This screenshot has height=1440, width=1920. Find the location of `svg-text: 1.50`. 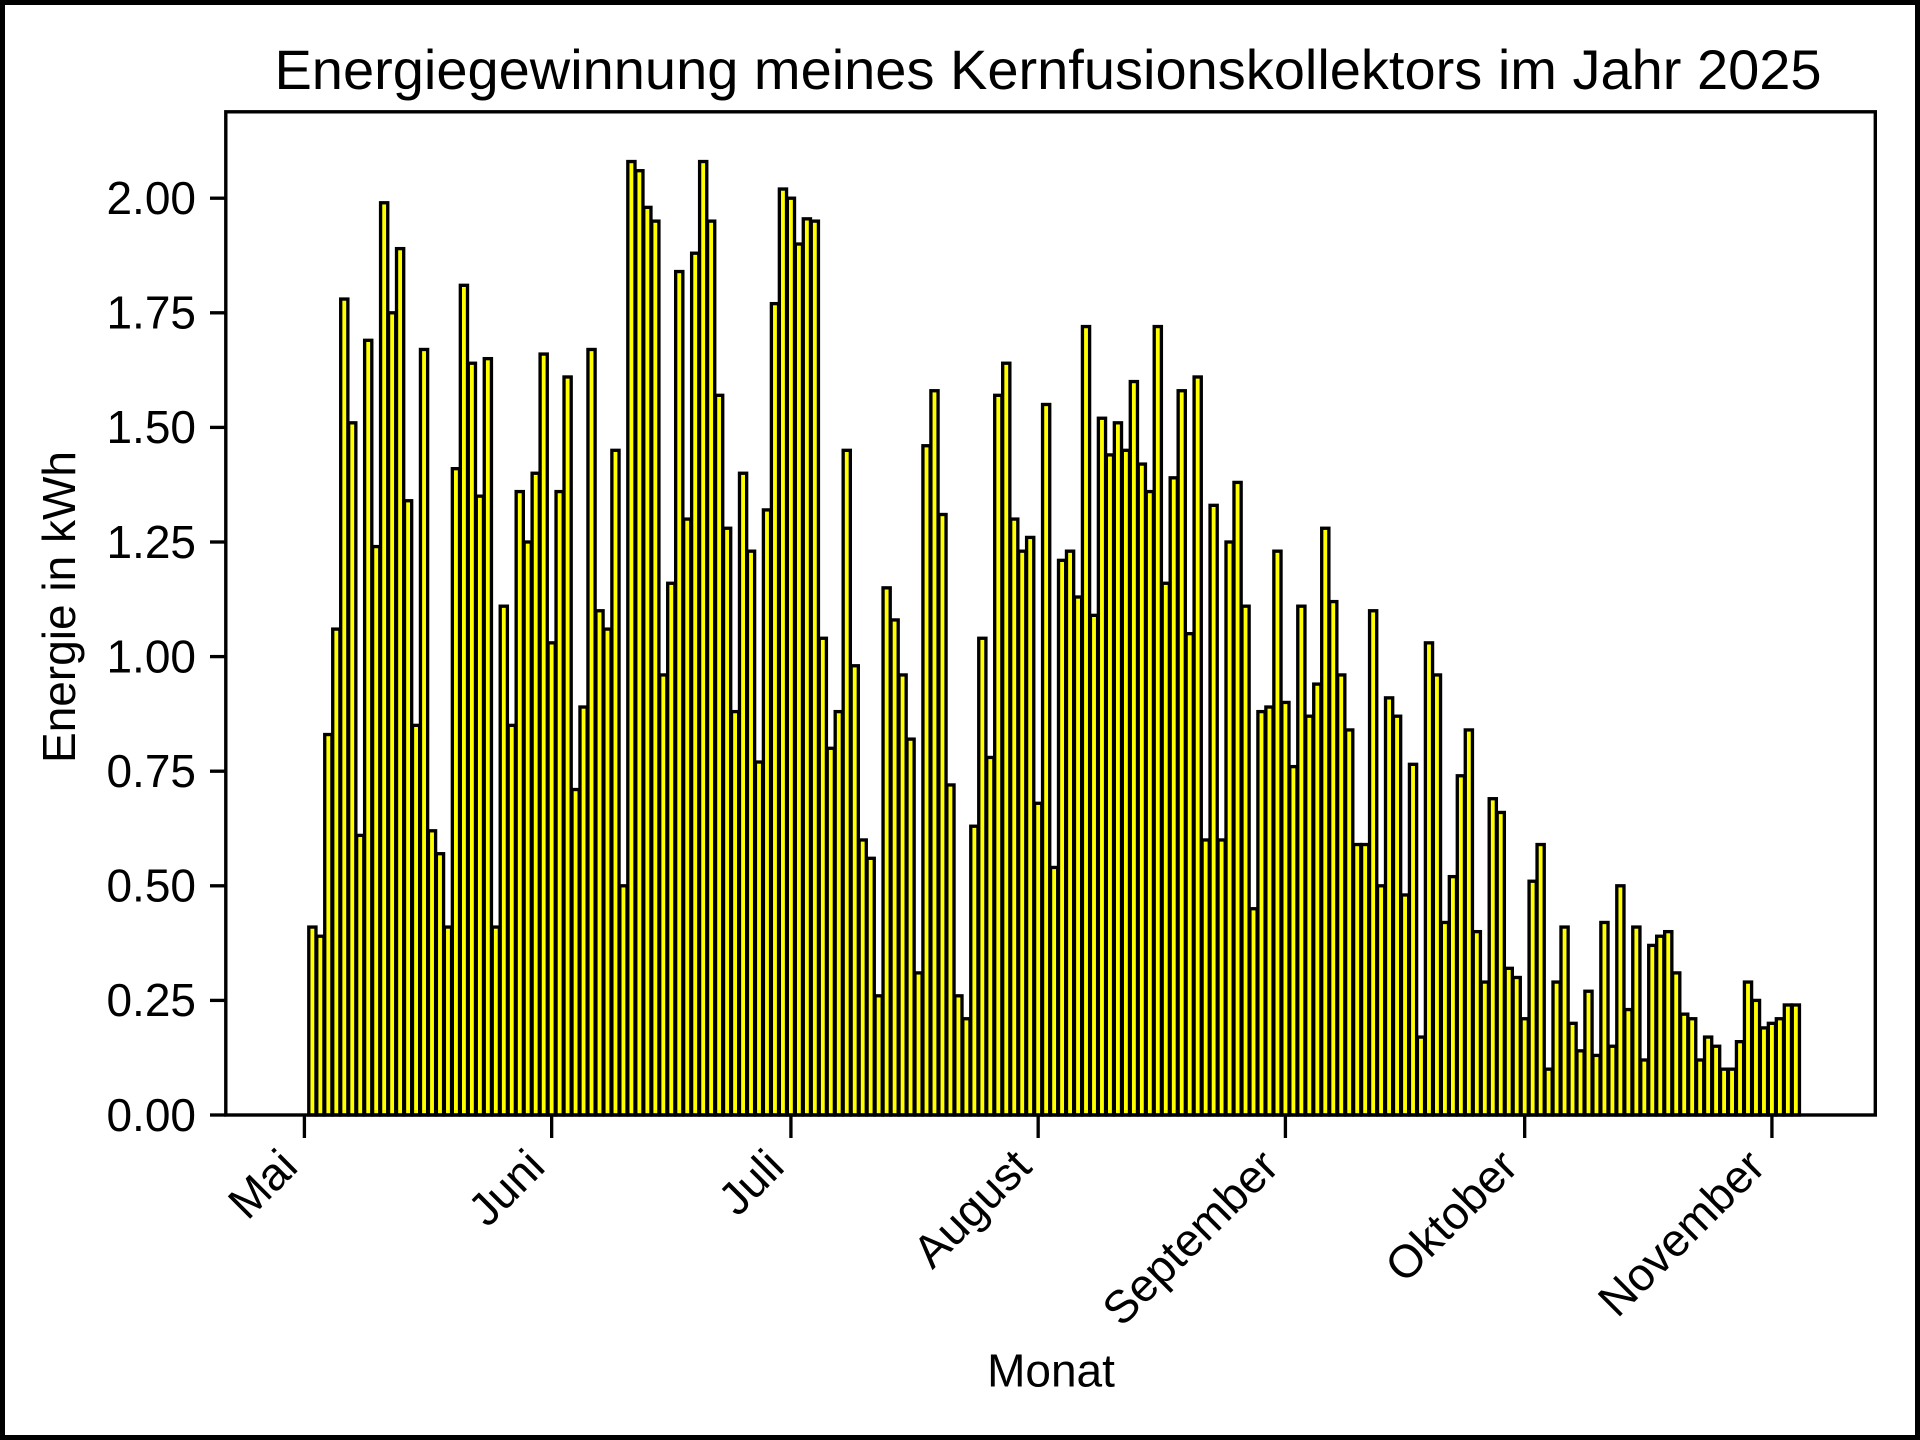

svg-text: 1.50 is located at coordinates (151, 427).